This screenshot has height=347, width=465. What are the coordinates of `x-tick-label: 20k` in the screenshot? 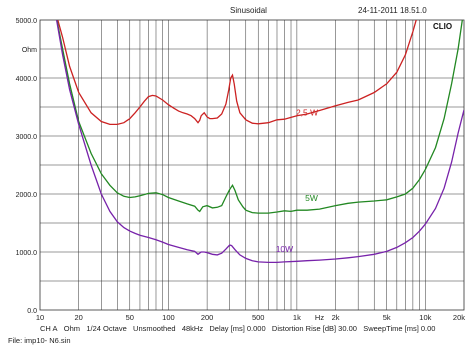 It's located at (459, 317).